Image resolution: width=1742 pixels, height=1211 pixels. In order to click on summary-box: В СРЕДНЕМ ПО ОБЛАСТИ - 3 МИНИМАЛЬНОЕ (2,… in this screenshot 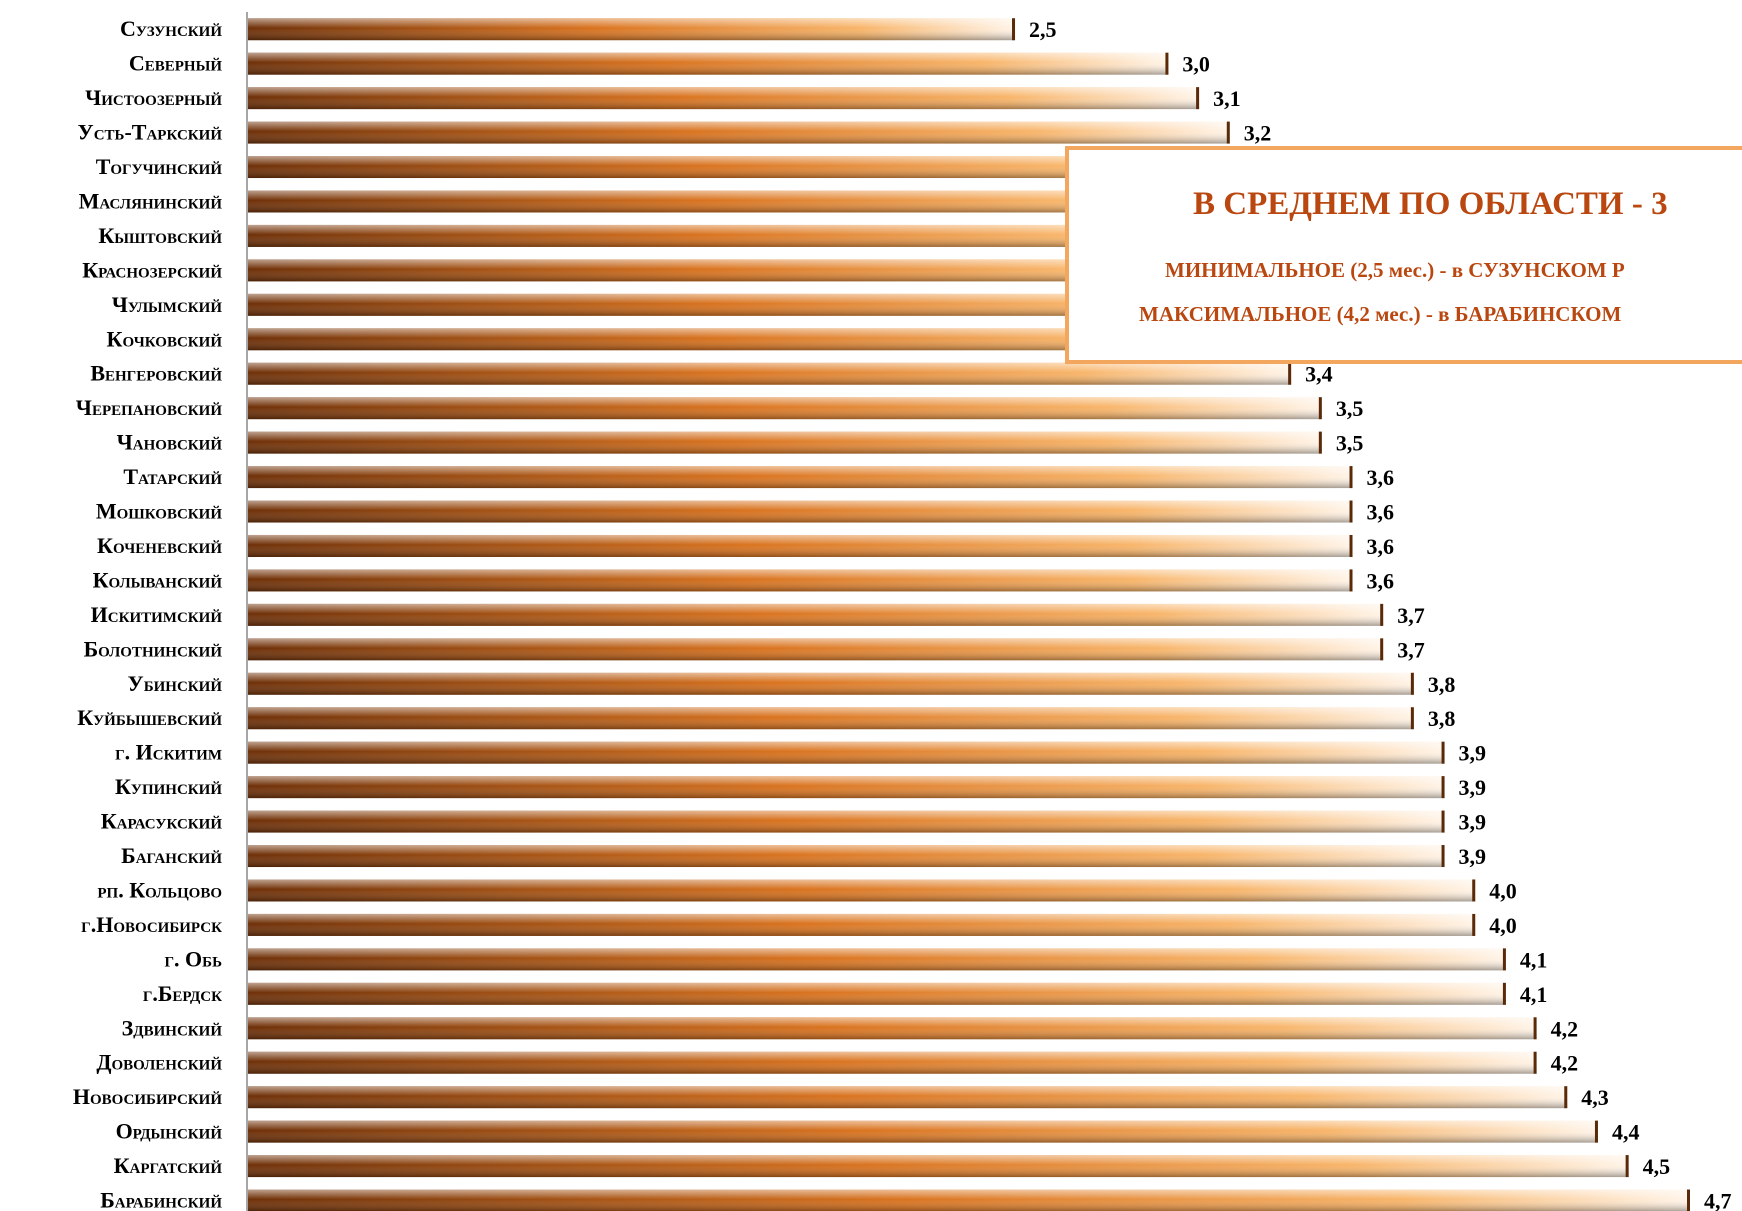, I will do `click(1403, 255)`.